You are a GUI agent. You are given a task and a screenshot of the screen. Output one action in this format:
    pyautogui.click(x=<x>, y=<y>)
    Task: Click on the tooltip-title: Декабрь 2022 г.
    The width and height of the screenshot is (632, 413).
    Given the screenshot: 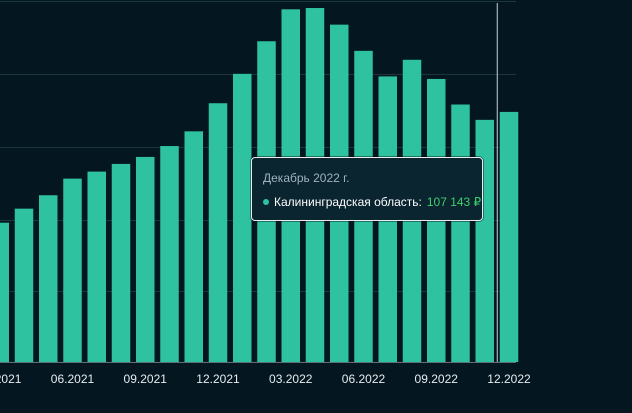 What is the action you would take?
    pyautogui.click(x=306, y=178)
    